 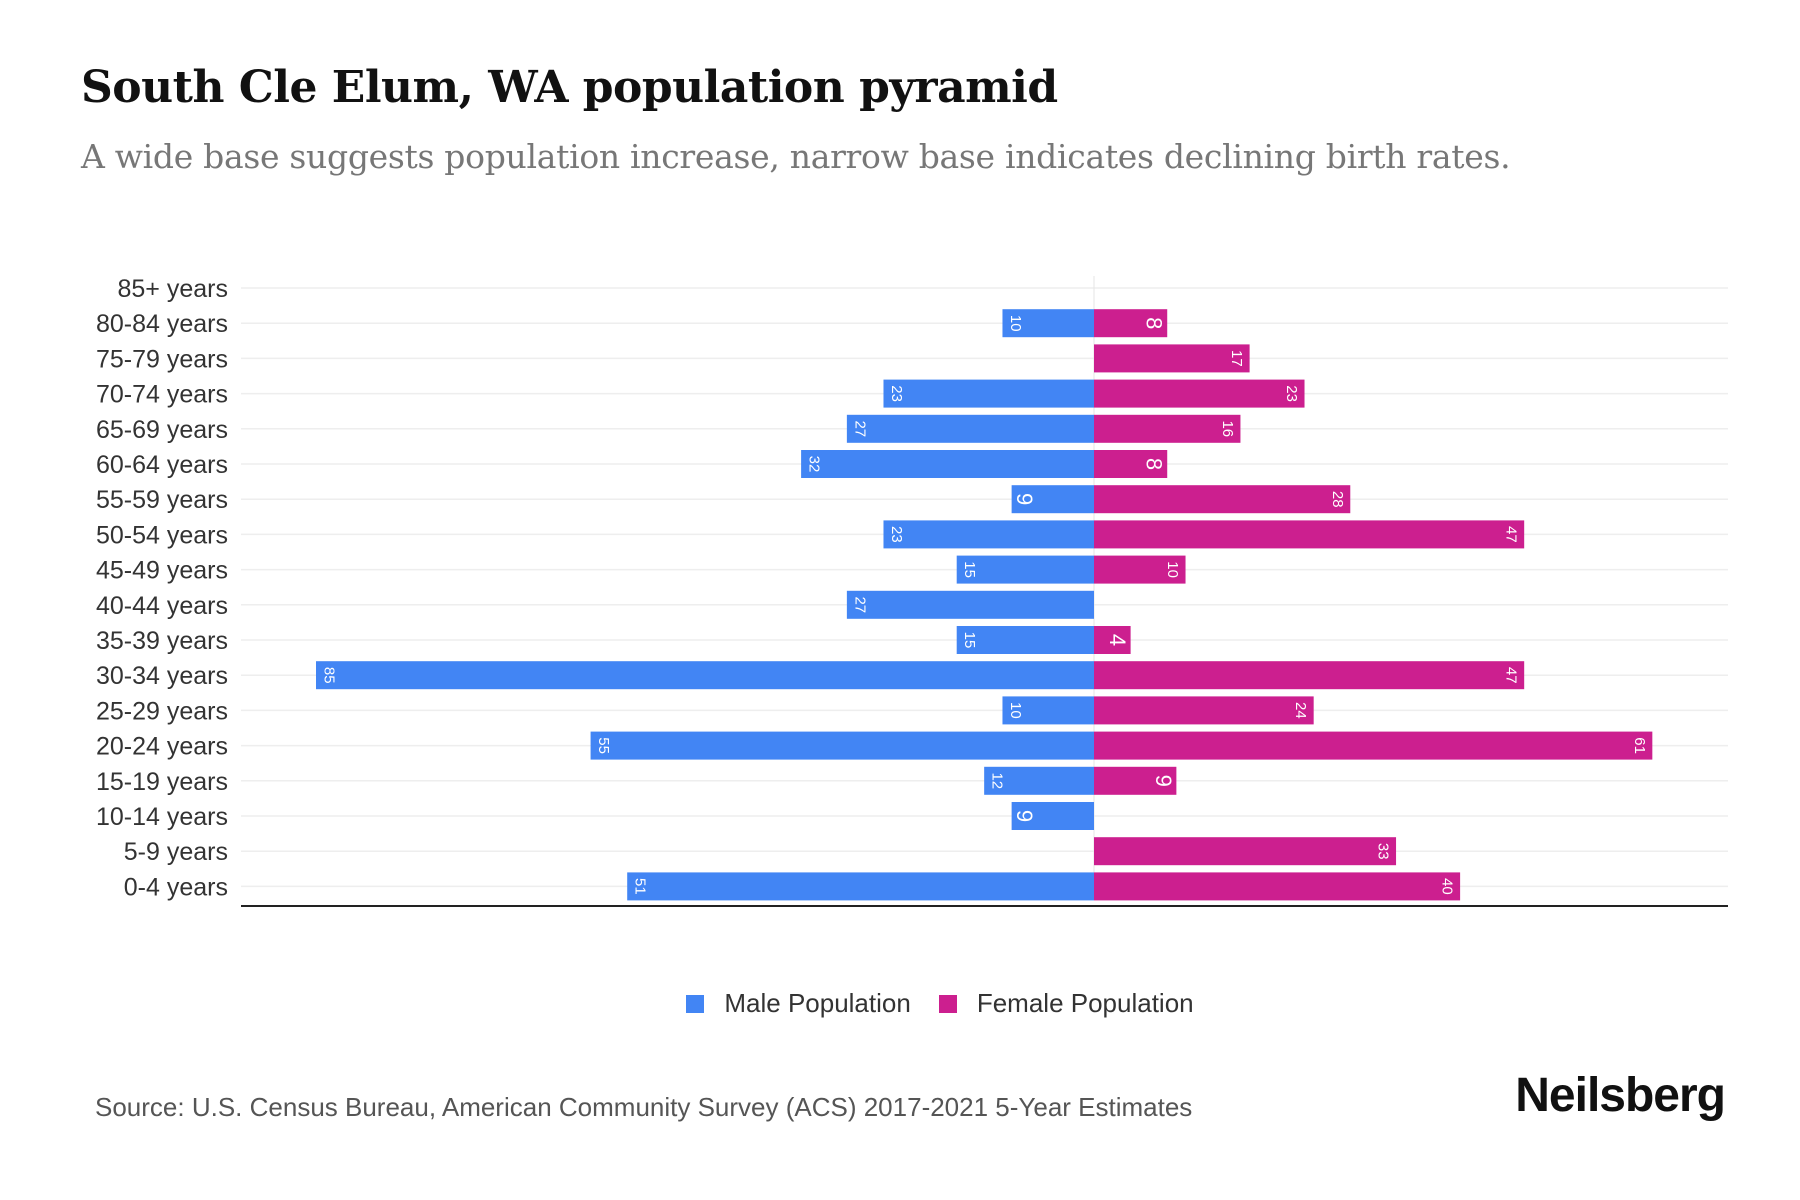 What do you see at coordinates (162, 535) in the screenshot?
I see `y-tick-label: 50-54 years` at bounding box center [162, 535].